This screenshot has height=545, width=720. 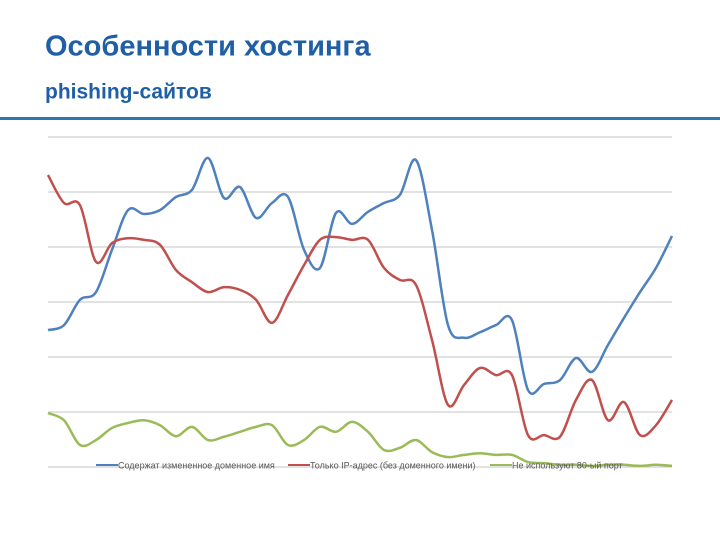 I want to click on series-line, so click(x=360, y=439).